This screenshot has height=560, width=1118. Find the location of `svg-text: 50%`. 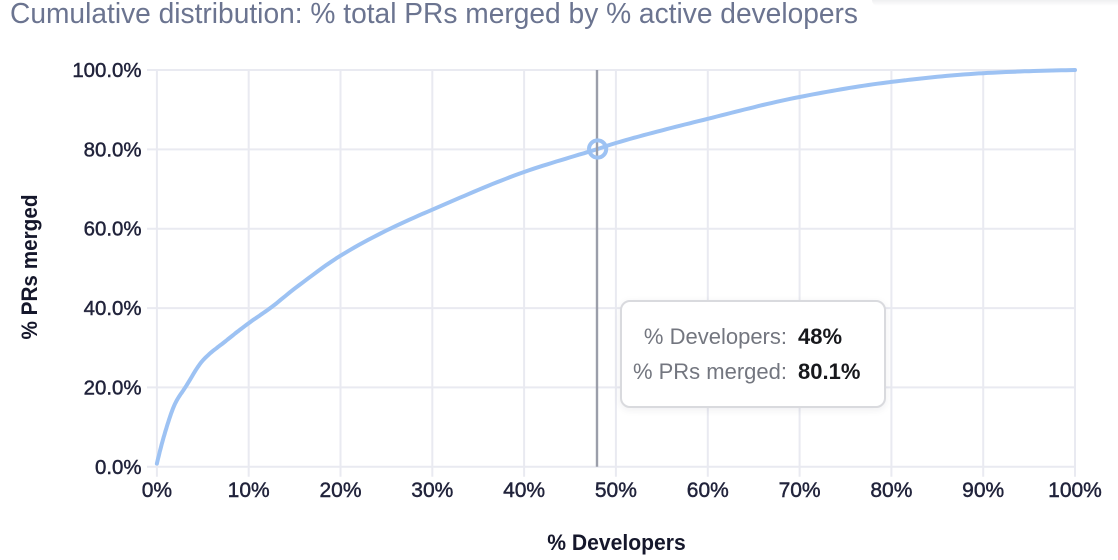

svg-text: 50% is located at coordinates (616, 490).